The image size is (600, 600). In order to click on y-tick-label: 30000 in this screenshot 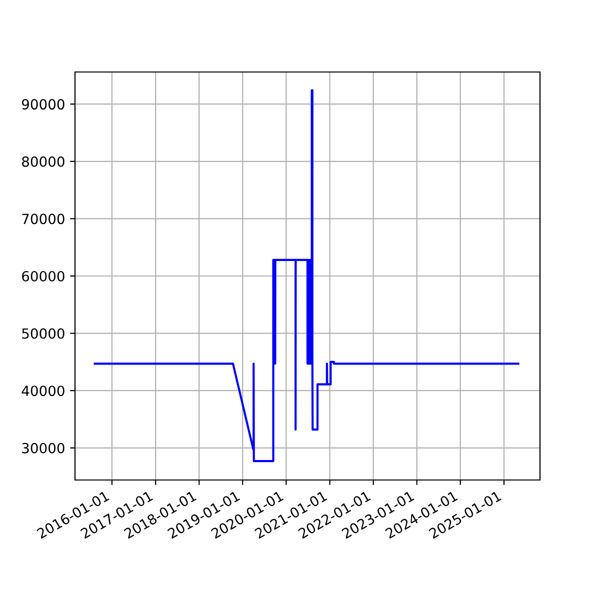, I will do `click(43, 448)`.